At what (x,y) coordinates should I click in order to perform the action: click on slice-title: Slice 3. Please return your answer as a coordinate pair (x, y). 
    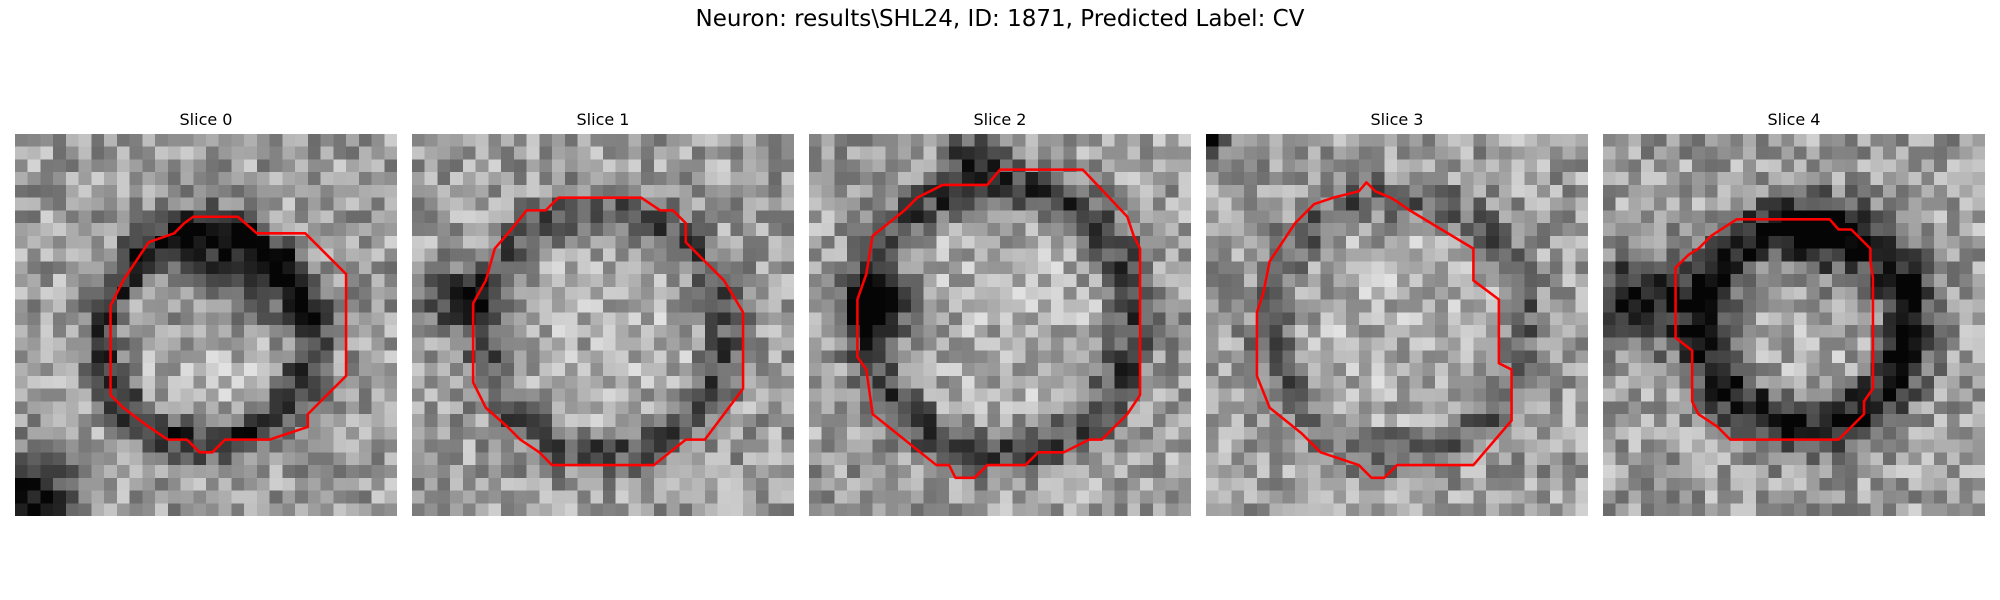
    Looking at the image, I should click on (1397, 119).